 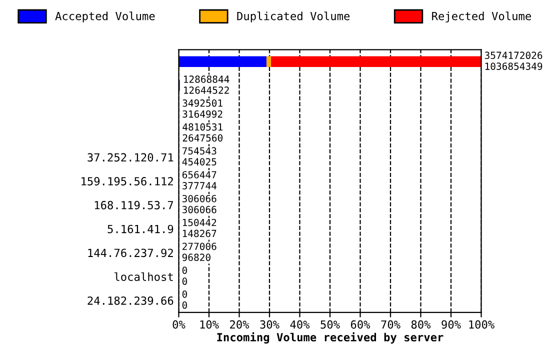 What do you see at coordinates (199, 156) in the screenshot?
I see `annotation: 754543 454025` at bounding box center [199, 156].